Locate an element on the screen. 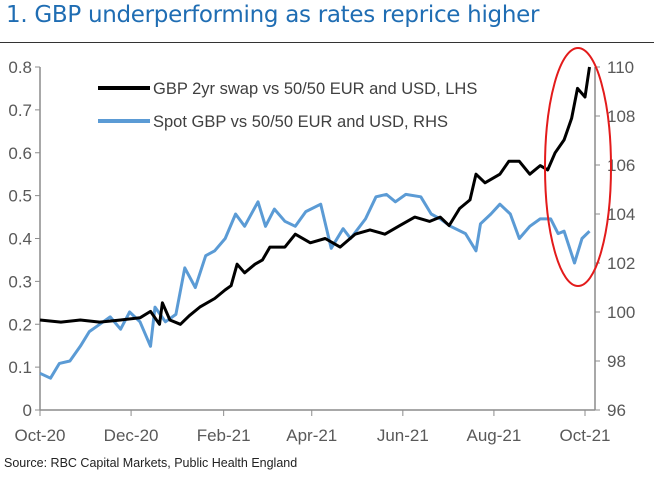 The height and width of the screenshot is (483, 654). y-left-tick-label: 0.8 is located at coordinates (20, 67).